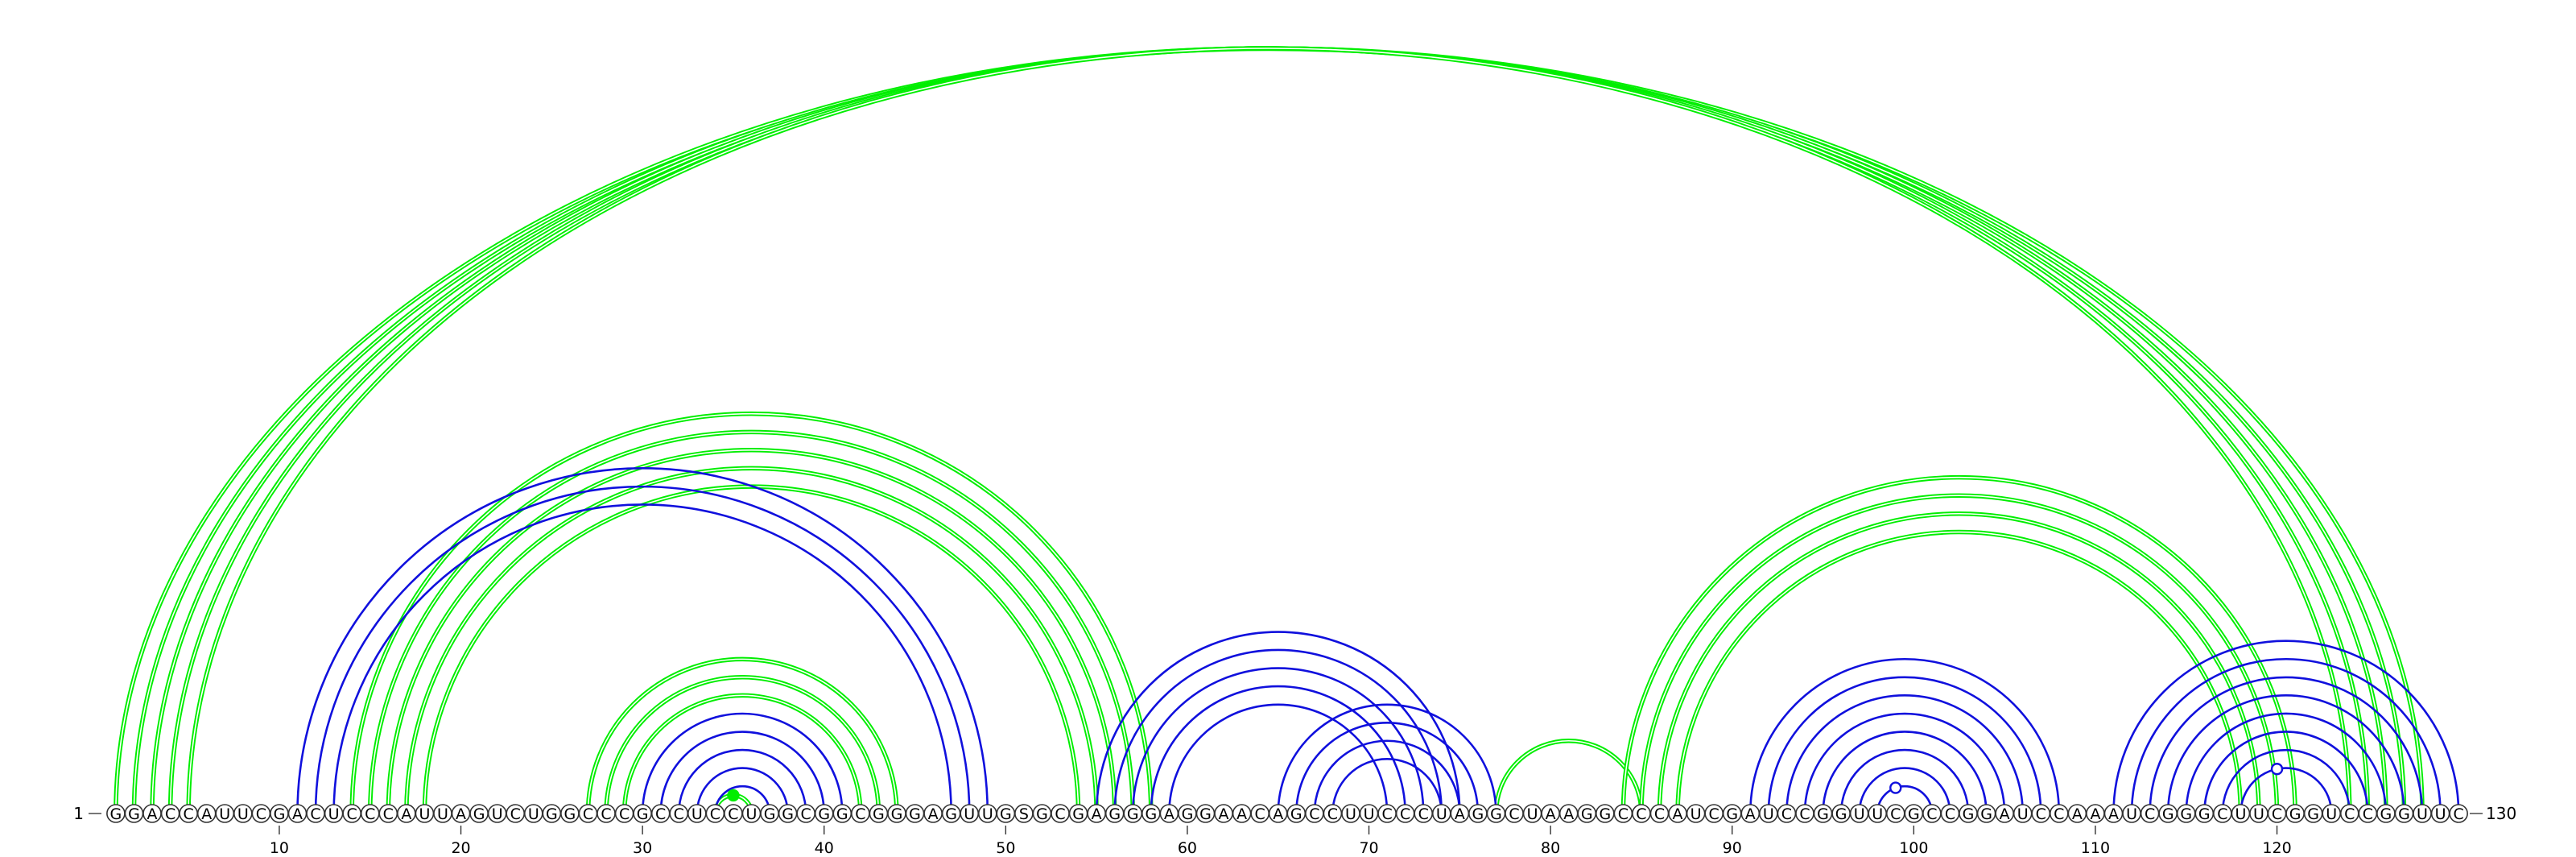 This screenshot has width=2576, height=857. Describe the element at coordinates (460, 848) in the screenshot. I see `tick-label-20: 20` at that location.